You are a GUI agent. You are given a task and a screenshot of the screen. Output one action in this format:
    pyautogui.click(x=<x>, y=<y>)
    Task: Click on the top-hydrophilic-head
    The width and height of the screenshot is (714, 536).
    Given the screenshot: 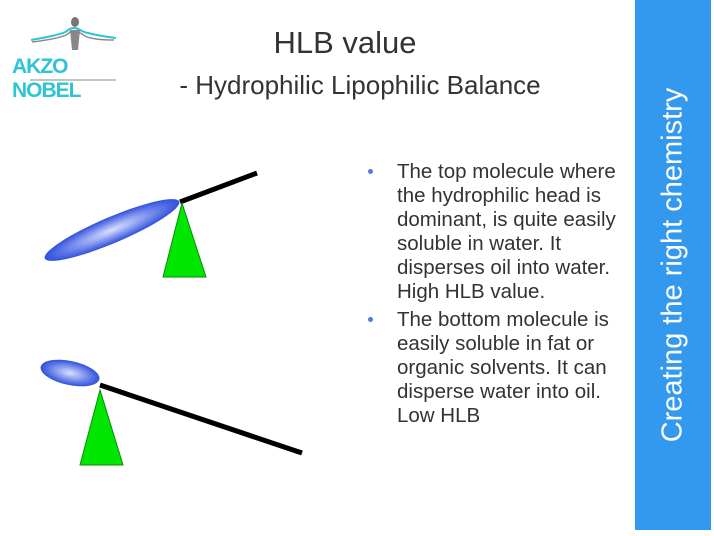 What is the action you would take?
    pyautogui.click(x=112, y=230)
    